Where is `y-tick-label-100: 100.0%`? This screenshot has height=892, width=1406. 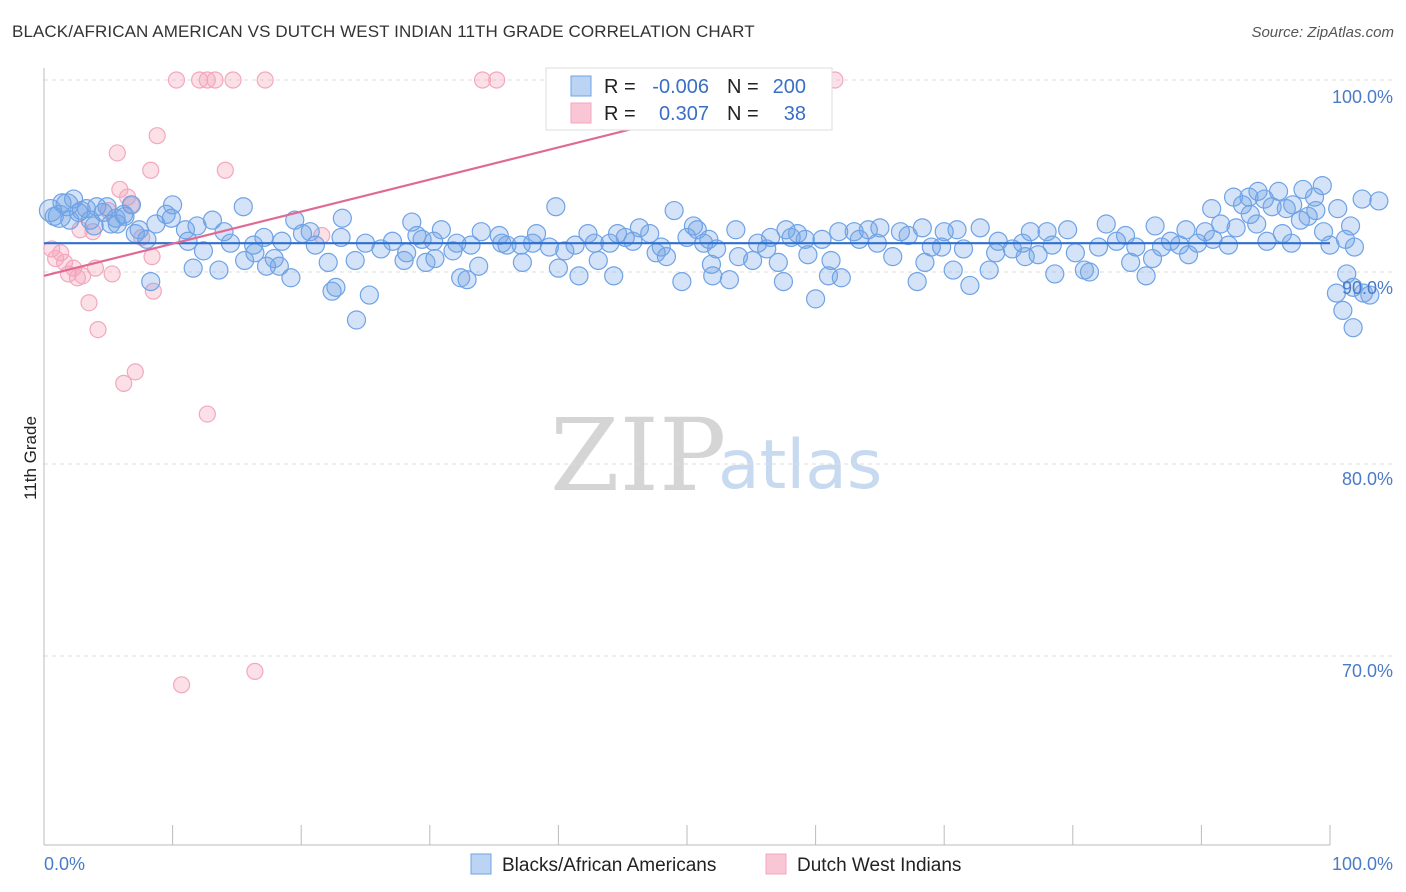
y-tick-label-100: 100.0% is located at coordinates (1362, 97).